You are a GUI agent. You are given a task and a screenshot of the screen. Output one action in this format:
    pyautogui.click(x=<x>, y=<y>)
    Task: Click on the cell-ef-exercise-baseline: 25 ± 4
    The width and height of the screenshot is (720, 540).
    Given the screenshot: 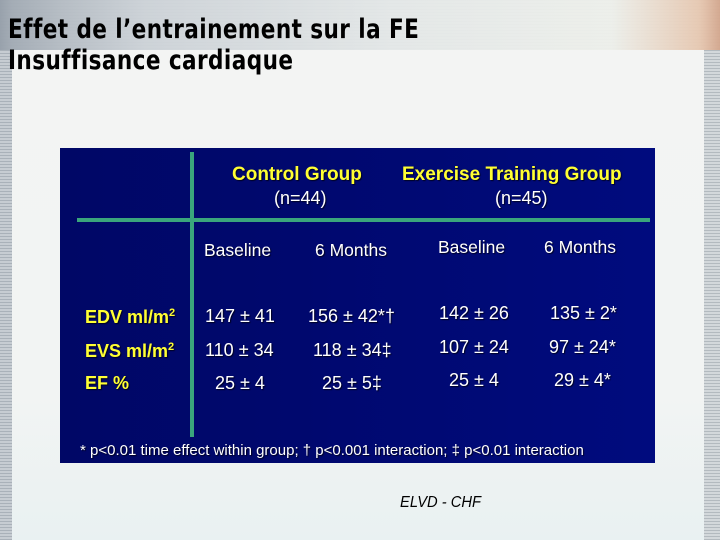 What is the action you would take?
    pyautogui.click(x=474, y=380)
    